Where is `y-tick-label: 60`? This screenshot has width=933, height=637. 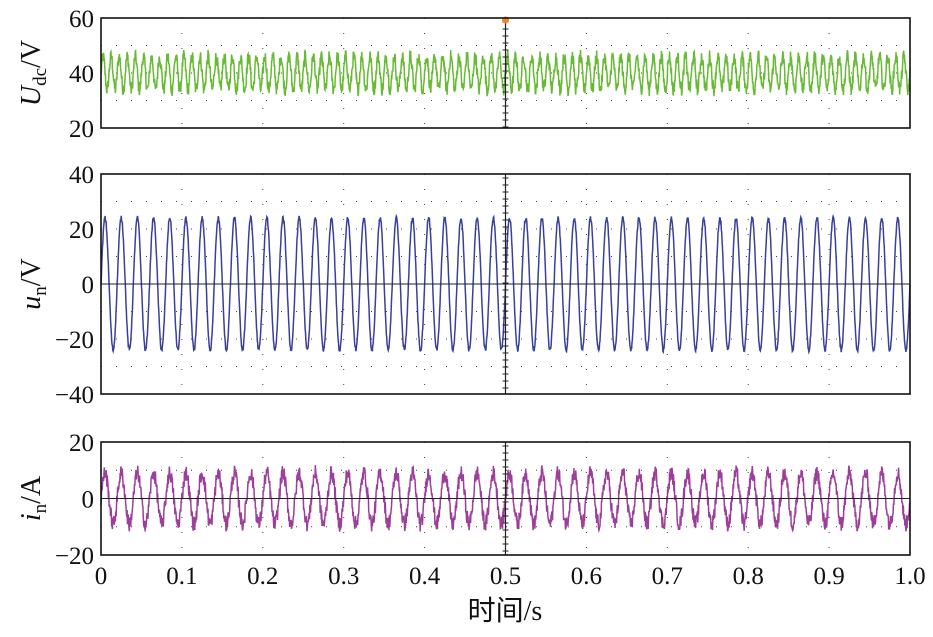
y-tick-label: 60 is located at coordinates (81, 19).